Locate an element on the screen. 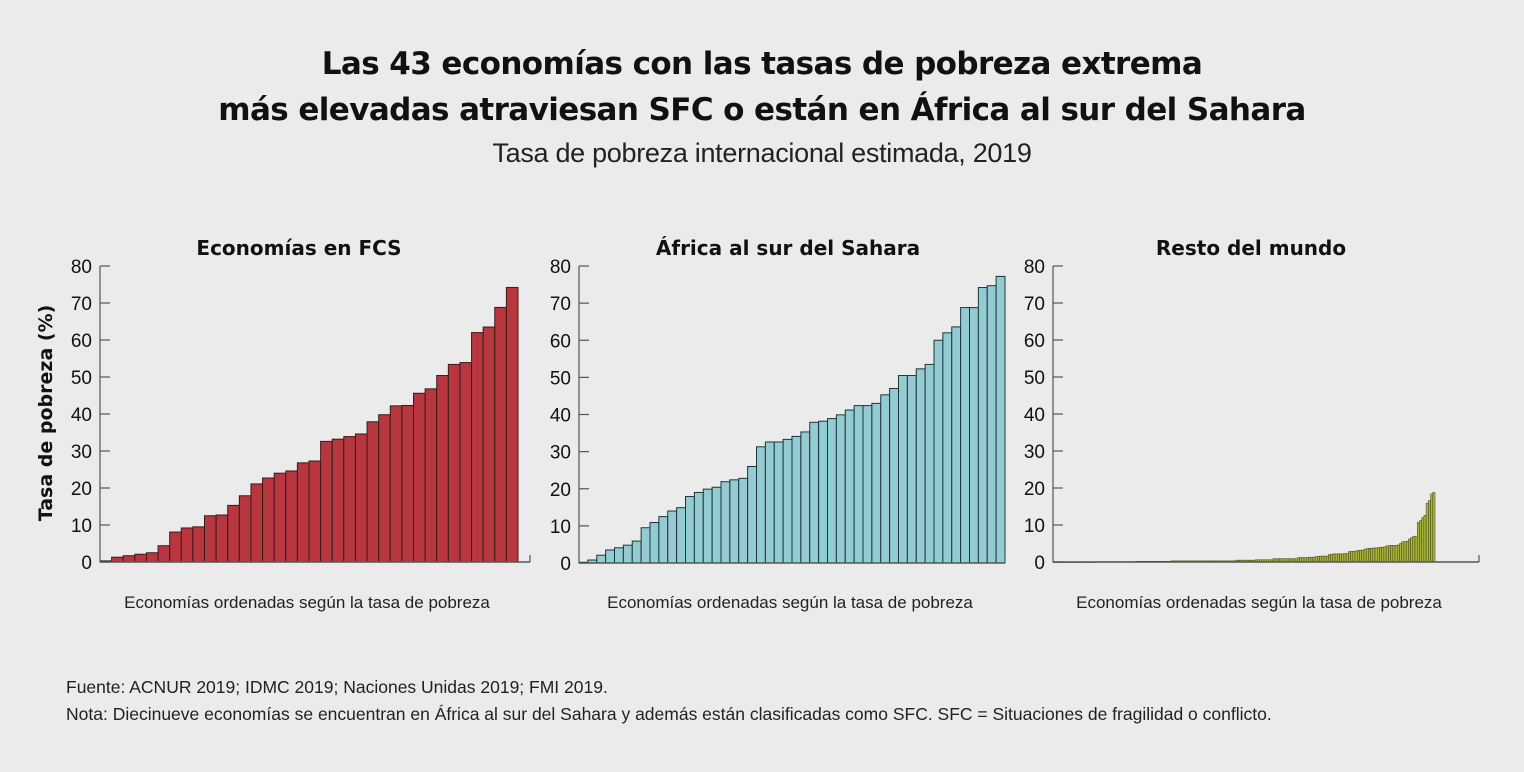 The height and width of the screenshot is (772, 1524). axes-africa is located at coordinates (792, 415).